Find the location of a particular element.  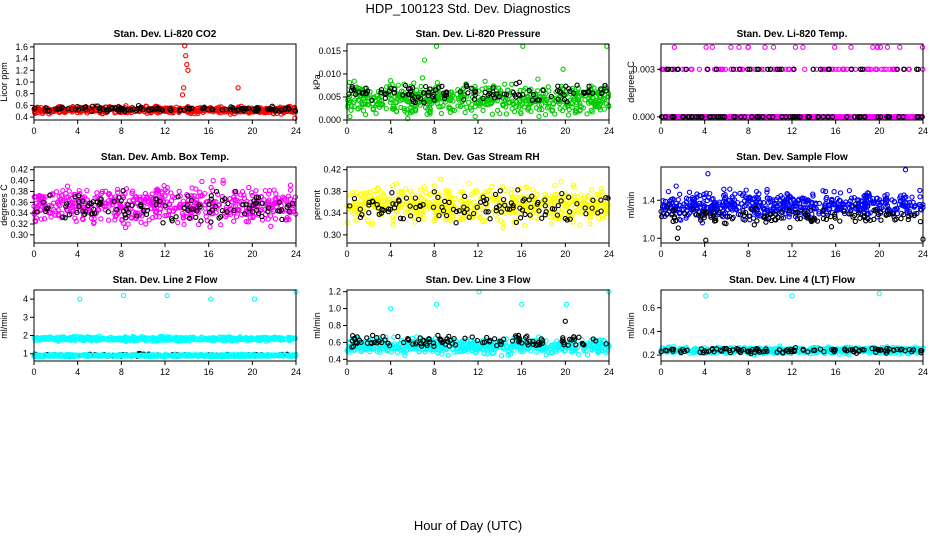

chart-title: Stan. Dev. Li-820 Temp. is located at coordinates (792, 34).